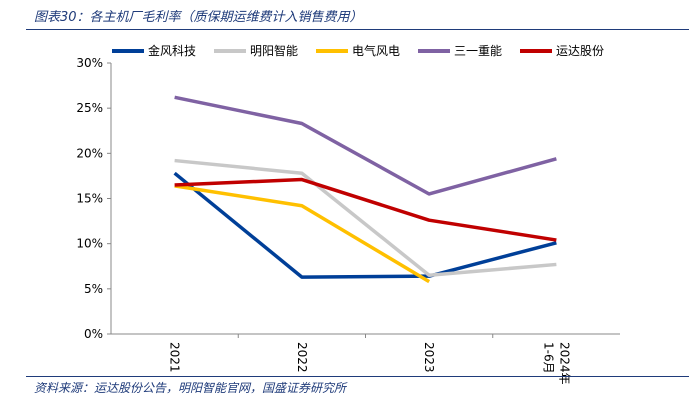 Image resolution: width=695 pixels, height=401 pixels. What do you see at coordinates (548, 358) in the screenshot?
I see `x-tick-label: 1-6月` at bounding box center [548, 358].